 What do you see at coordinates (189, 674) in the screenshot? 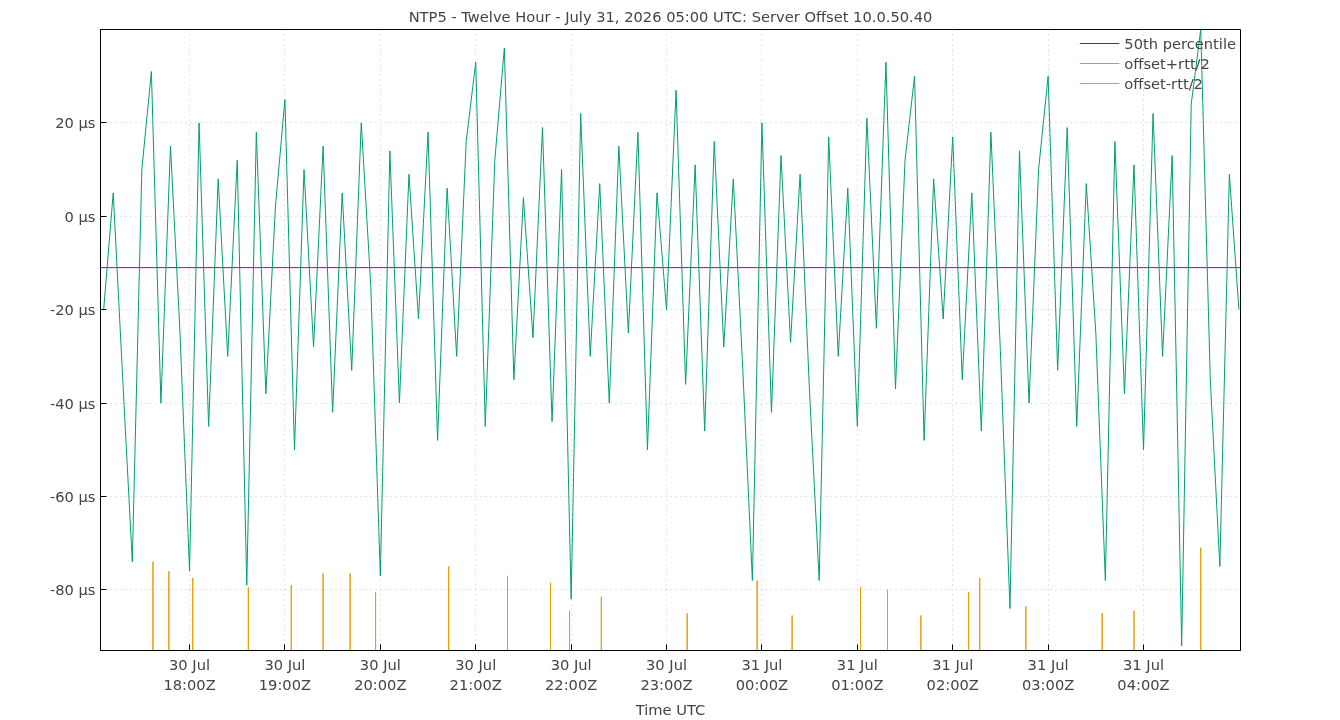
I see `x-tick-label: 30 Jul 18:00Z` at bounding box center [189, 674].